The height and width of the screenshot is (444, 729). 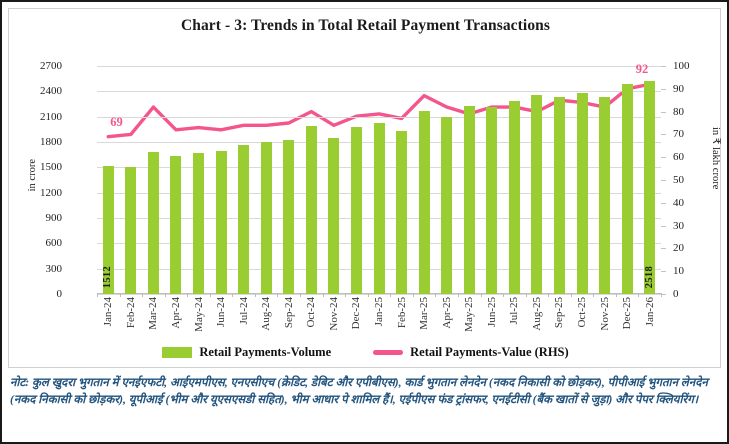 What do you see at coordinates (446, 313) in the screenshot?
I see `x-axis-tick-label: Apr-25` at bounding box center [446, 313].